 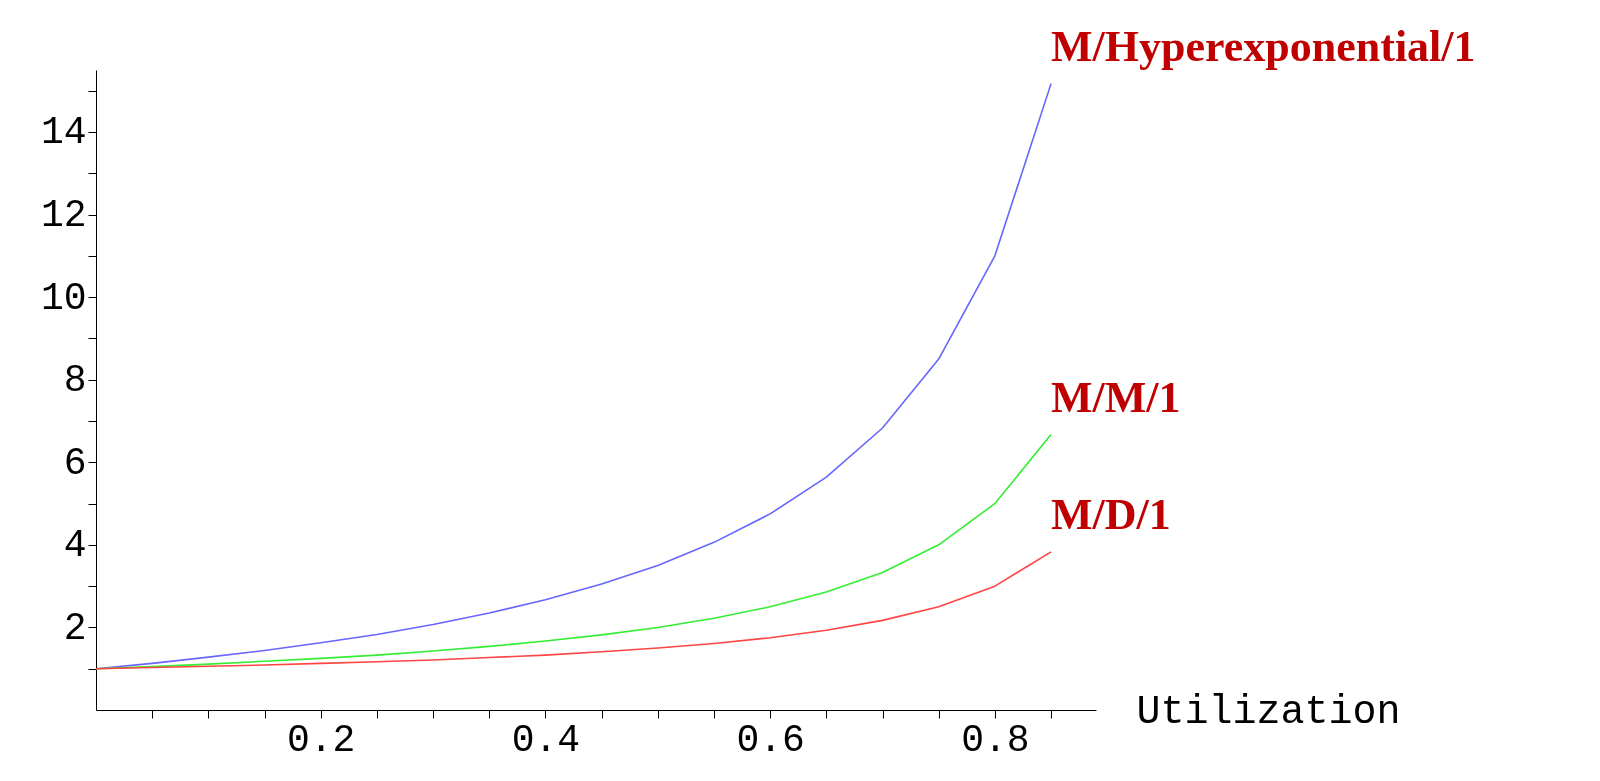 I want to click on series-label: M/M/1, so click(x=1116, y=397).